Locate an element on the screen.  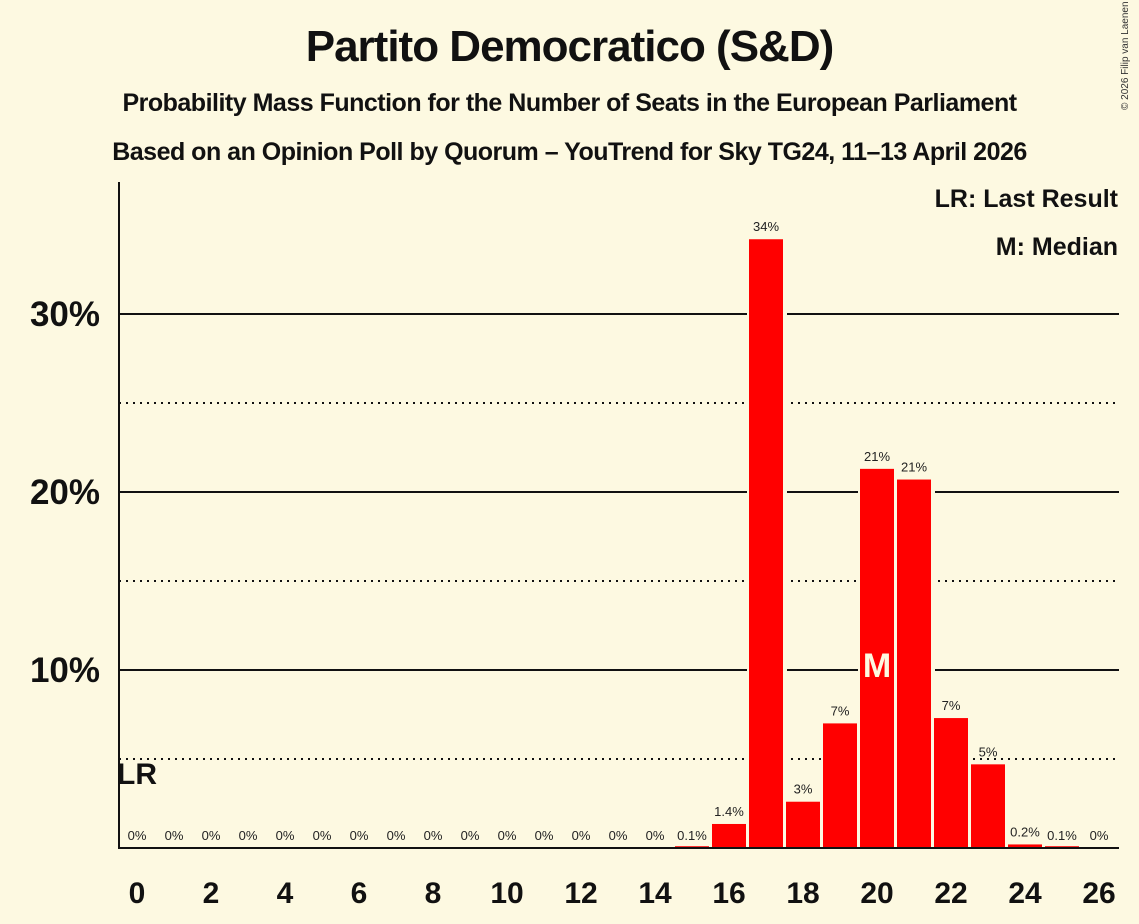
x-tick-label: 18 is located at coordinates (802, 893).